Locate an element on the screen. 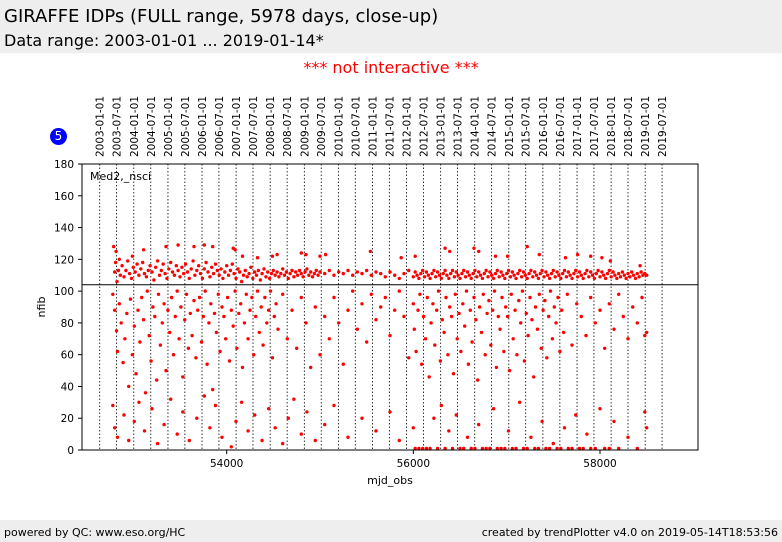  date-marker-label: 2009-07-01 is located at coordinates (322, 126).